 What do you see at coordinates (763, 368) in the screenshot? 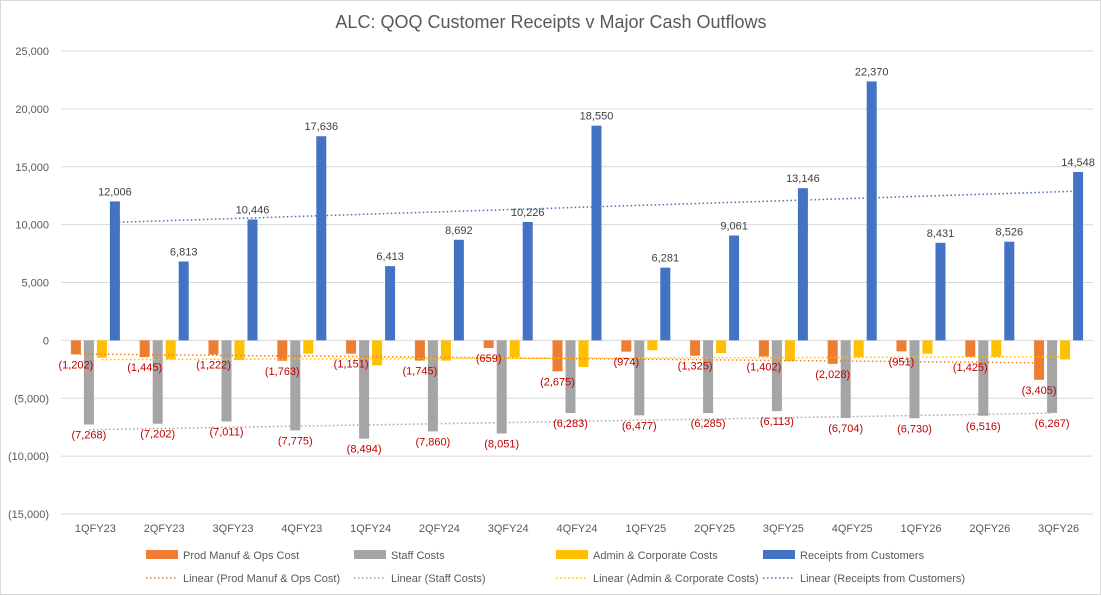
I see `data-label: (1,402)` at bounding box center [763, 368].